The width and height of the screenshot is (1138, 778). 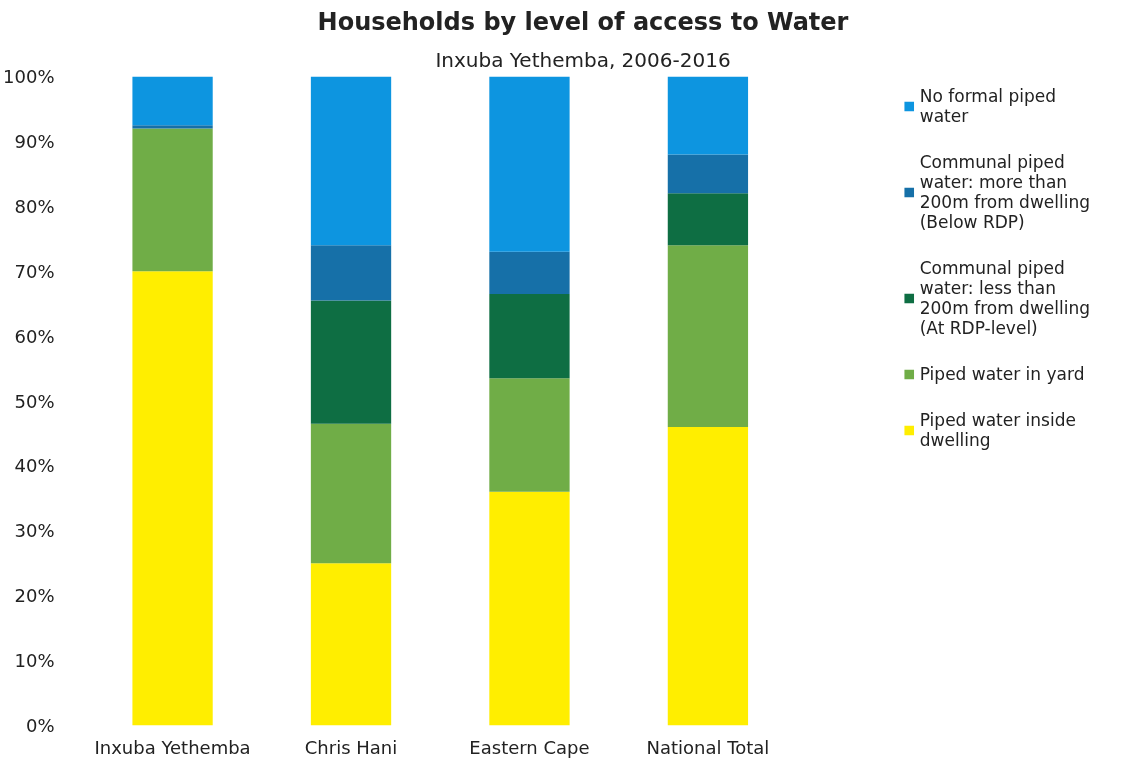 I want to click on x-tick-label: Chris Hani, so click(x=351, y=747).